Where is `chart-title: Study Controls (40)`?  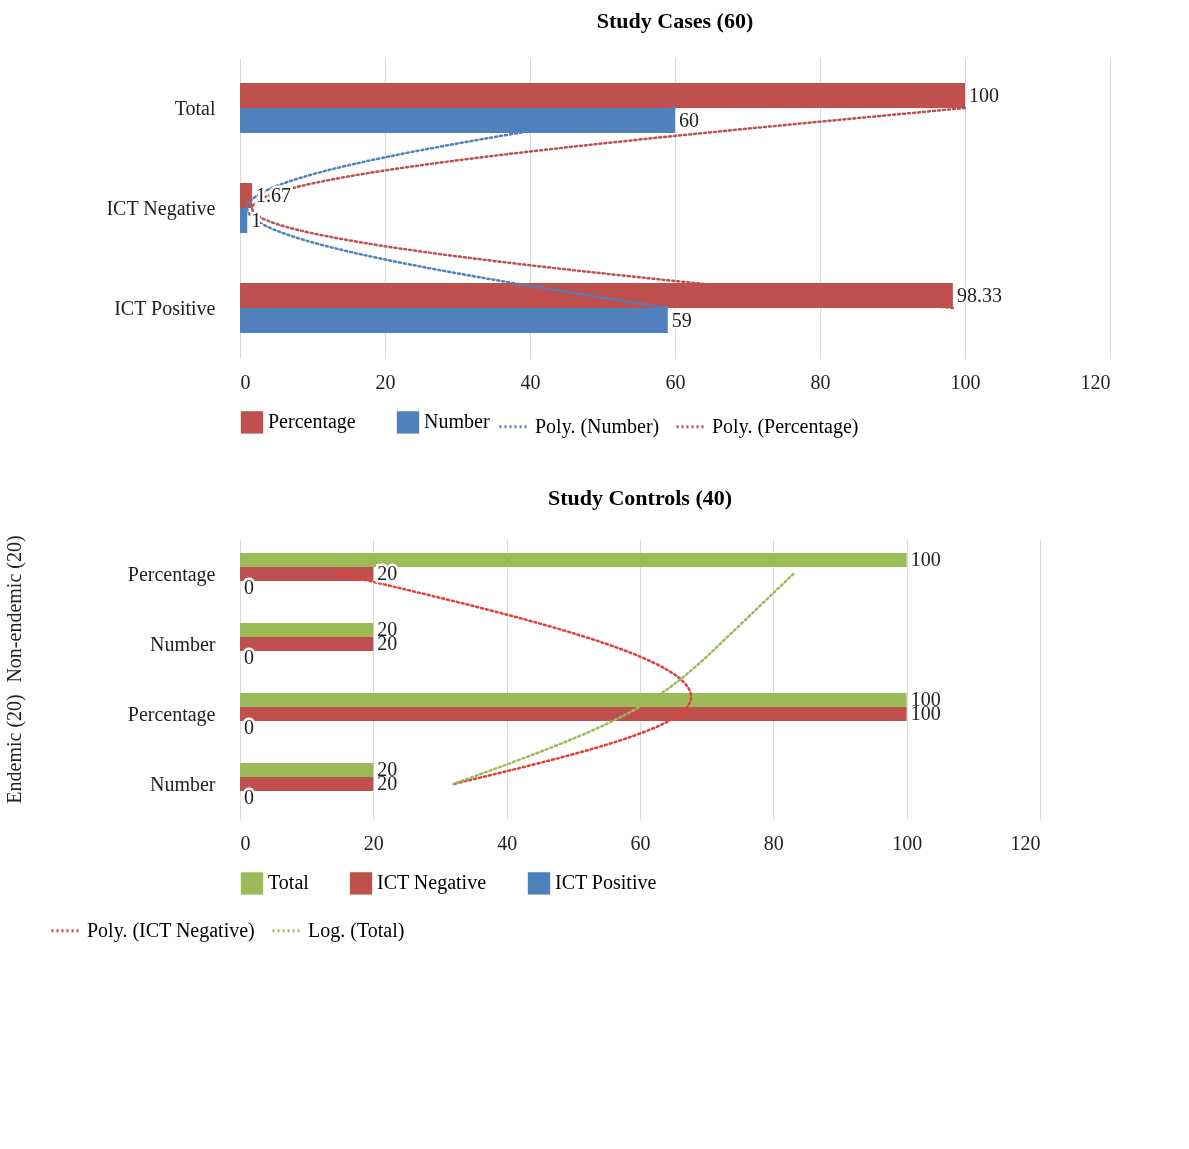
chart-title: Study Controls (40) is located at coordinates (640, 498).